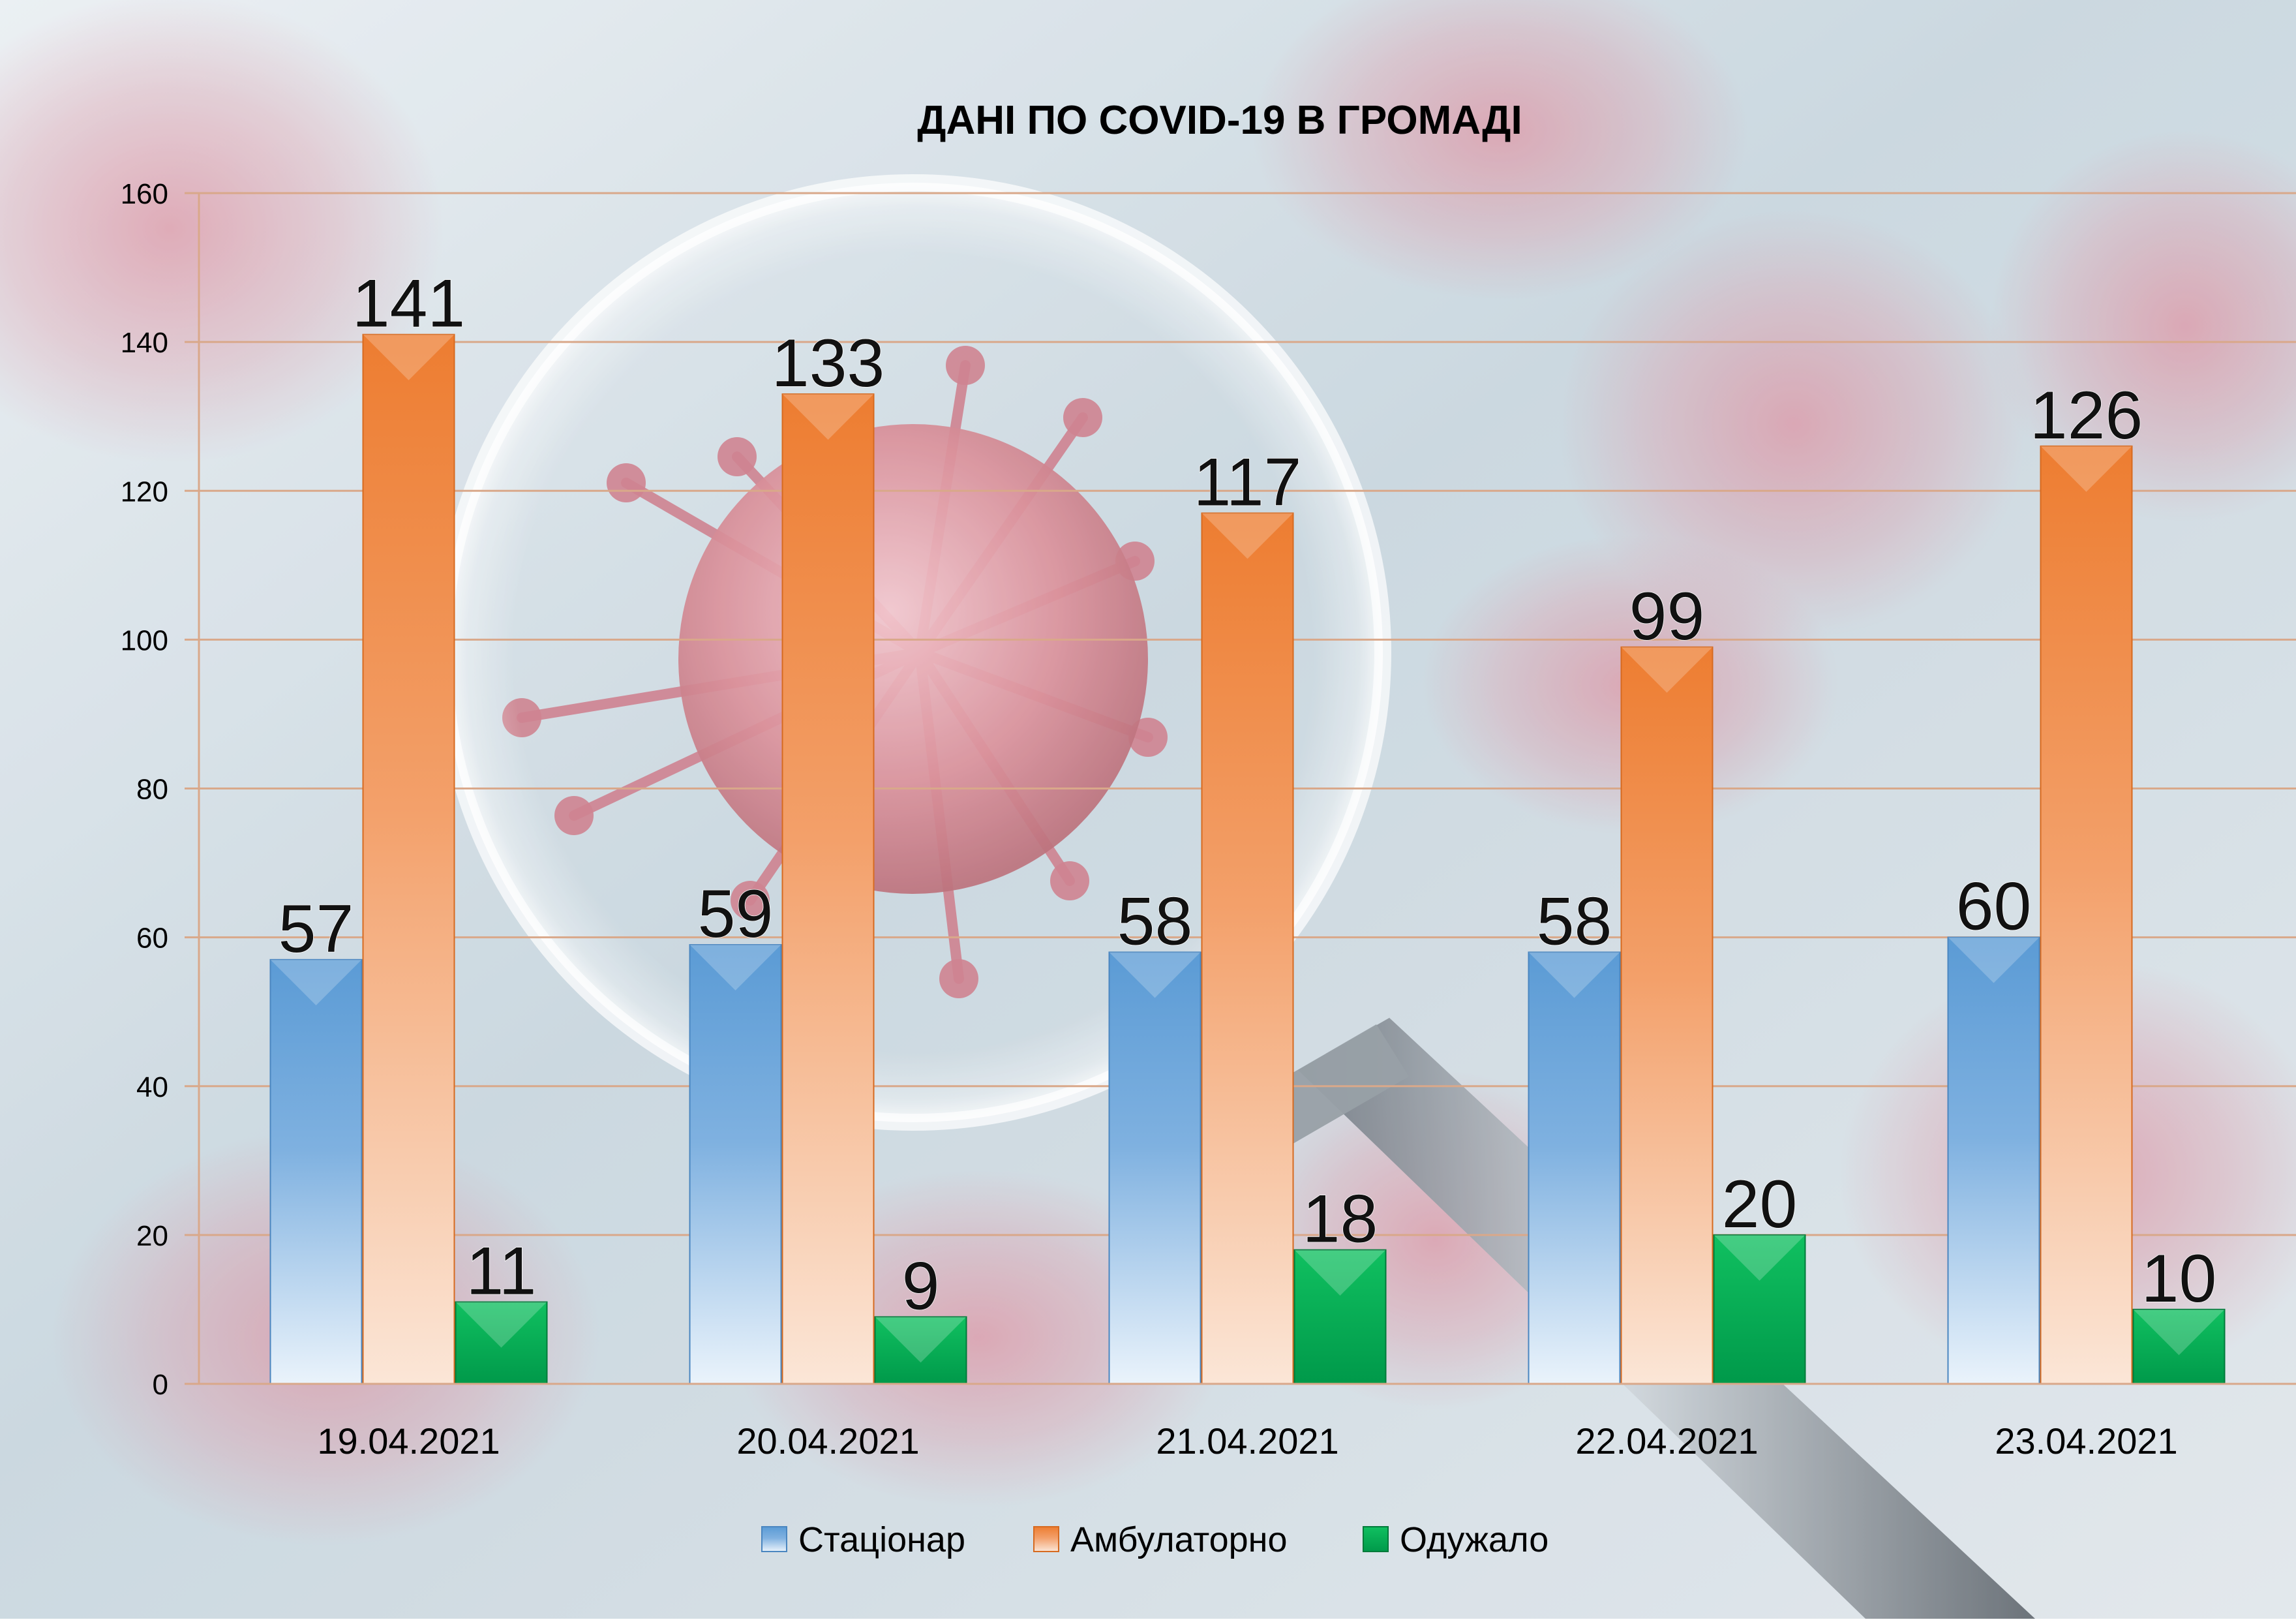 Image resolution: width=2296 pixels, height=1622 pixels. Describe the element at coordinates (1247, 1440) in the screenshot. I see `x-tick-label: 21.04.2021` at that location.